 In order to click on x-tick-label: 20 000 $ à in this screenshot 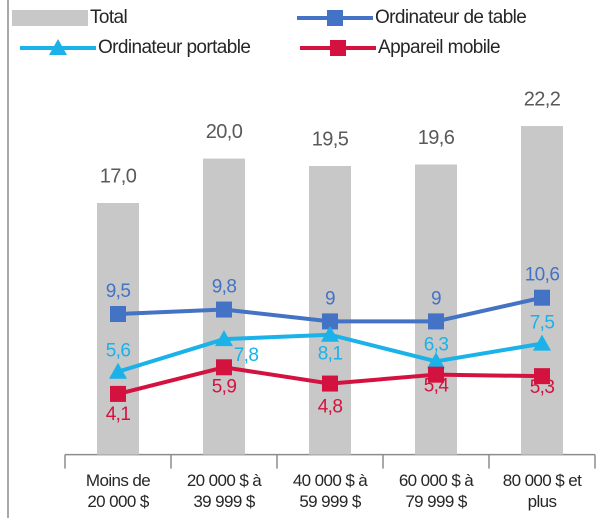, I will do `click(224, 480)`.